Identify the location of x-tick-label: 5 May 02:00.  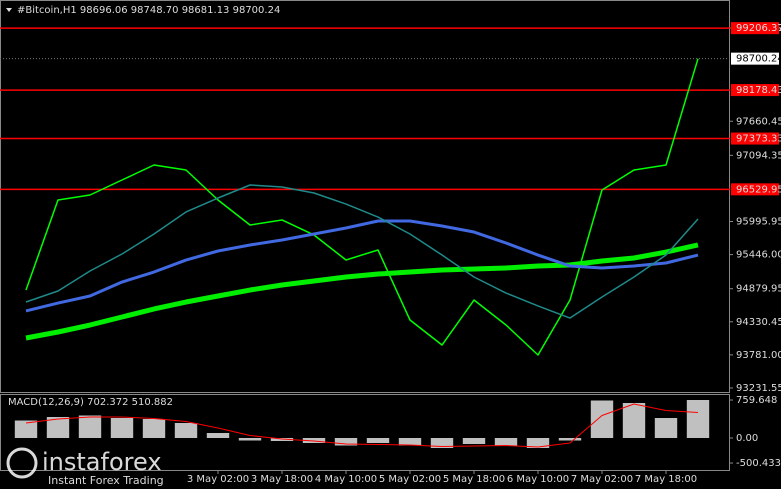
(410, 479).